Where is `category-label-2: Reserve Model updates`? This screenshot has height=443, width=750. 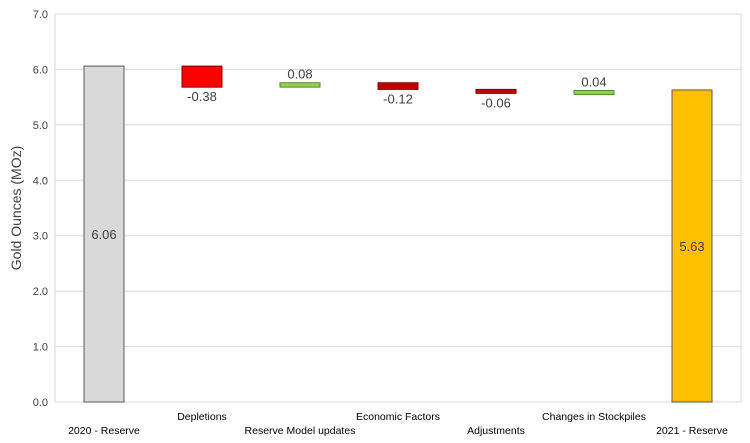 category-label-2: Reserve Model updates is located at coordinates (300, 431).